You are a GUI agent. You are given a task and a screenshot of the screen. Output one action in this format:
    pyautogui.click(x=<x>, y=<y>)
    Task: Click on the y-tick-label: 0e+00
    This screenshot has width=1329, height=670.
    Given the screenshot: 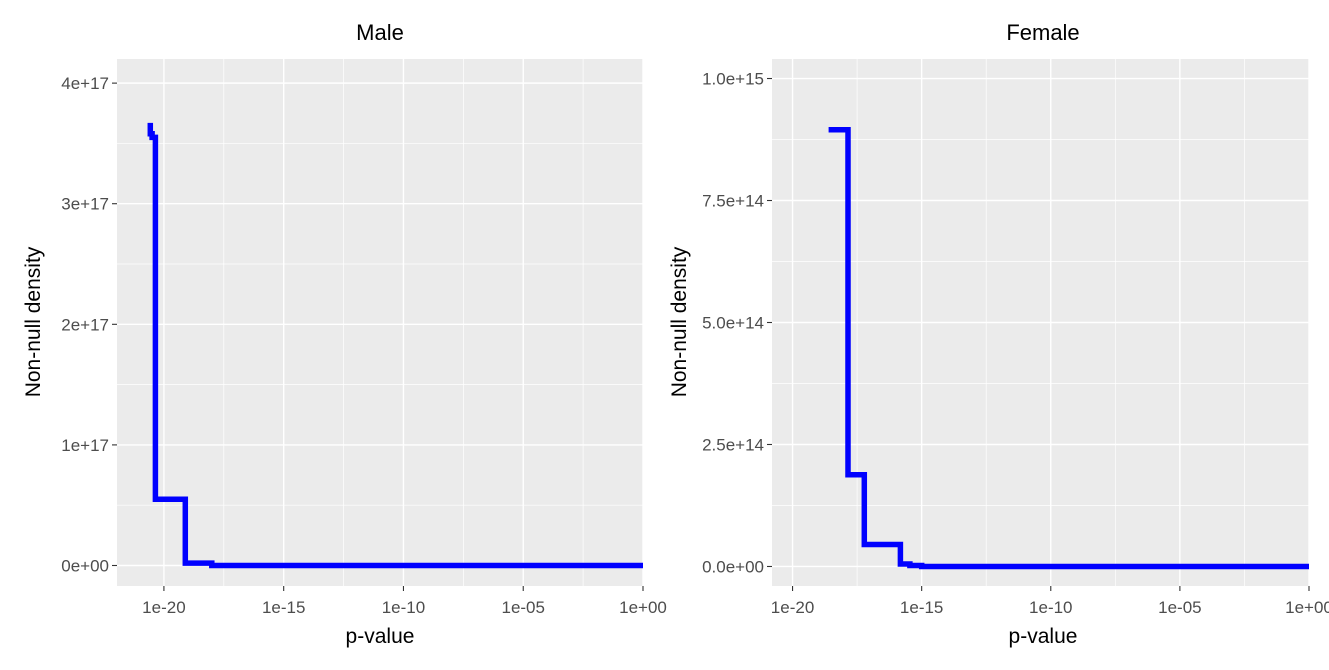 What is the action you would take?
    pyautogui.click(x=85, y=565)
    